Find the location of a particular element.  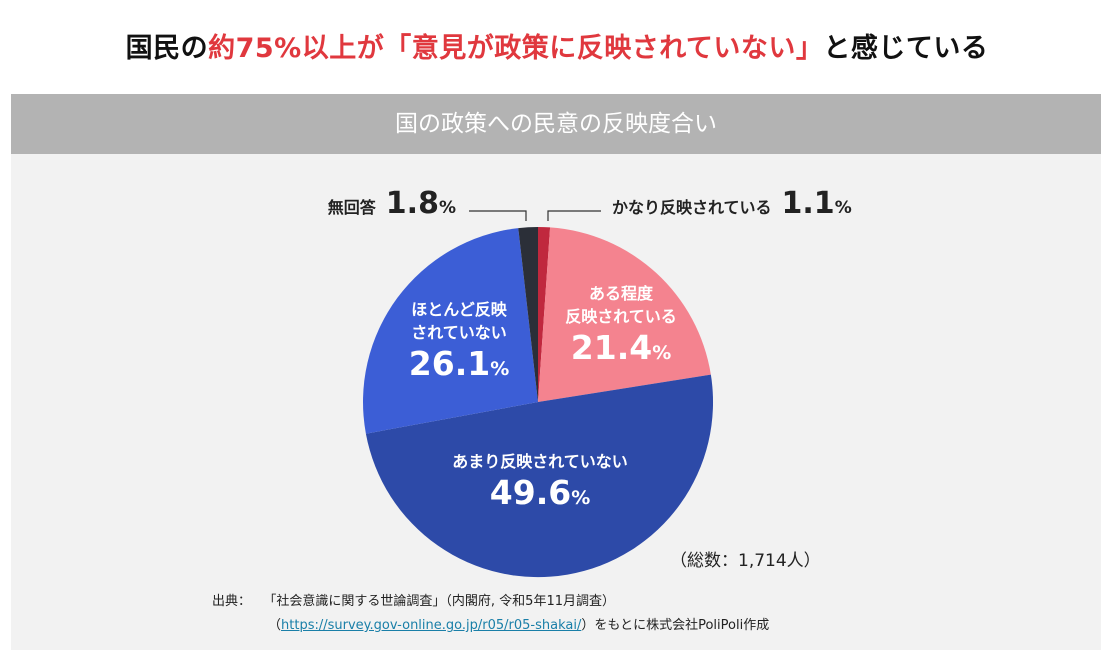

slice-name-hardly-line1: ほとんど反映 is located at coordinates (459, 309).